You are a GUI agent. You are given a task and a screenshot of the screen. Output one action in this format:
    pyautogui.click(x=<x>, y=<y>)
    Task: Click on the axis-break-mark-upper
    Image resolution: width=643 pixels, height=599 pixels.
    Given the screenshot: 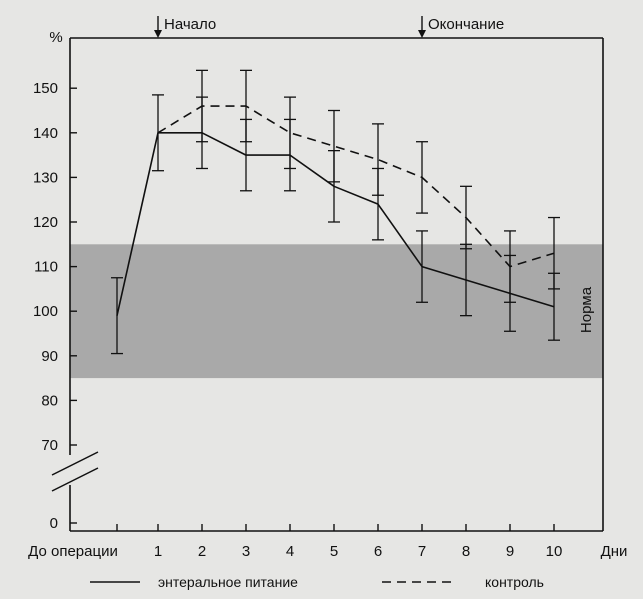 What is the action you would take?
    pyautogui.click(x=75, y=463)
    